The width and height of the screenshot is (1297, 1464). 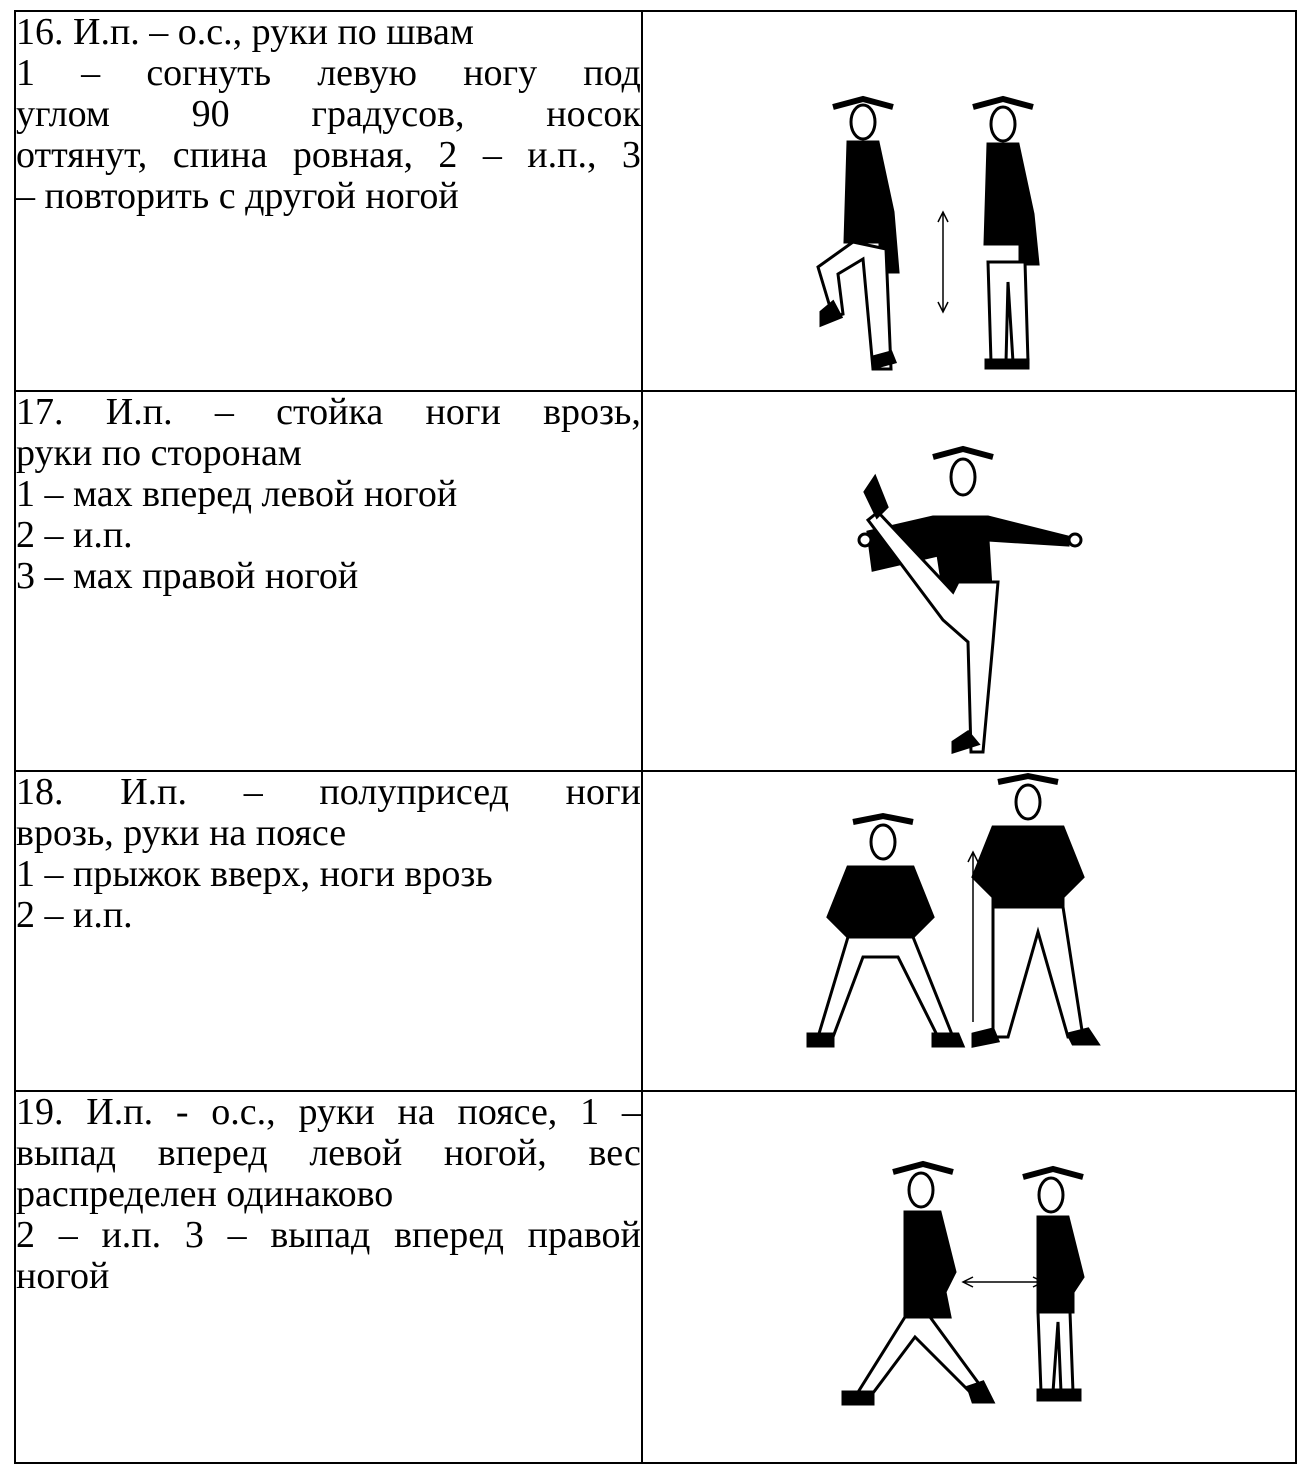 What do you see at coordinates (328, 73) in the screenshot?
I see `text-line: 1 – согнуть левую ногу под` at bounding box center [328, 73].